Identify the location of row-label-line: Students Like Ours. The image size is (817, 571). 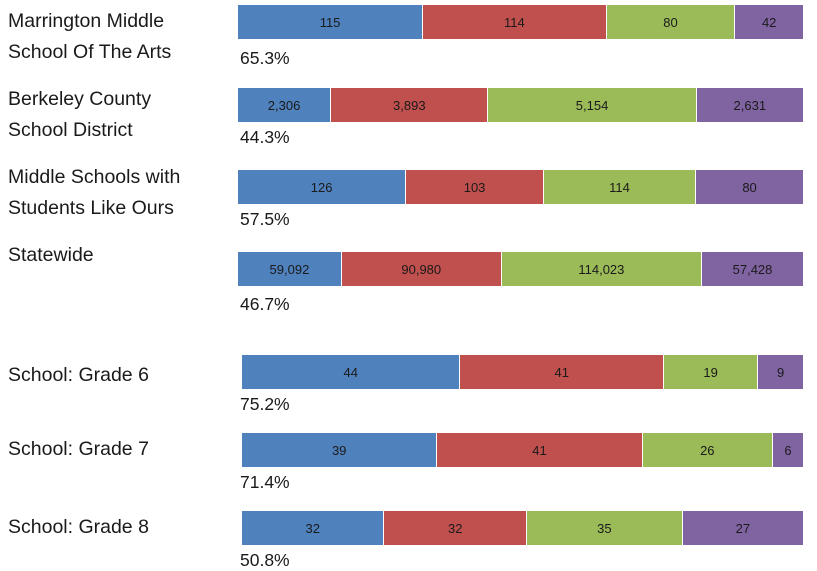
(91, 208).